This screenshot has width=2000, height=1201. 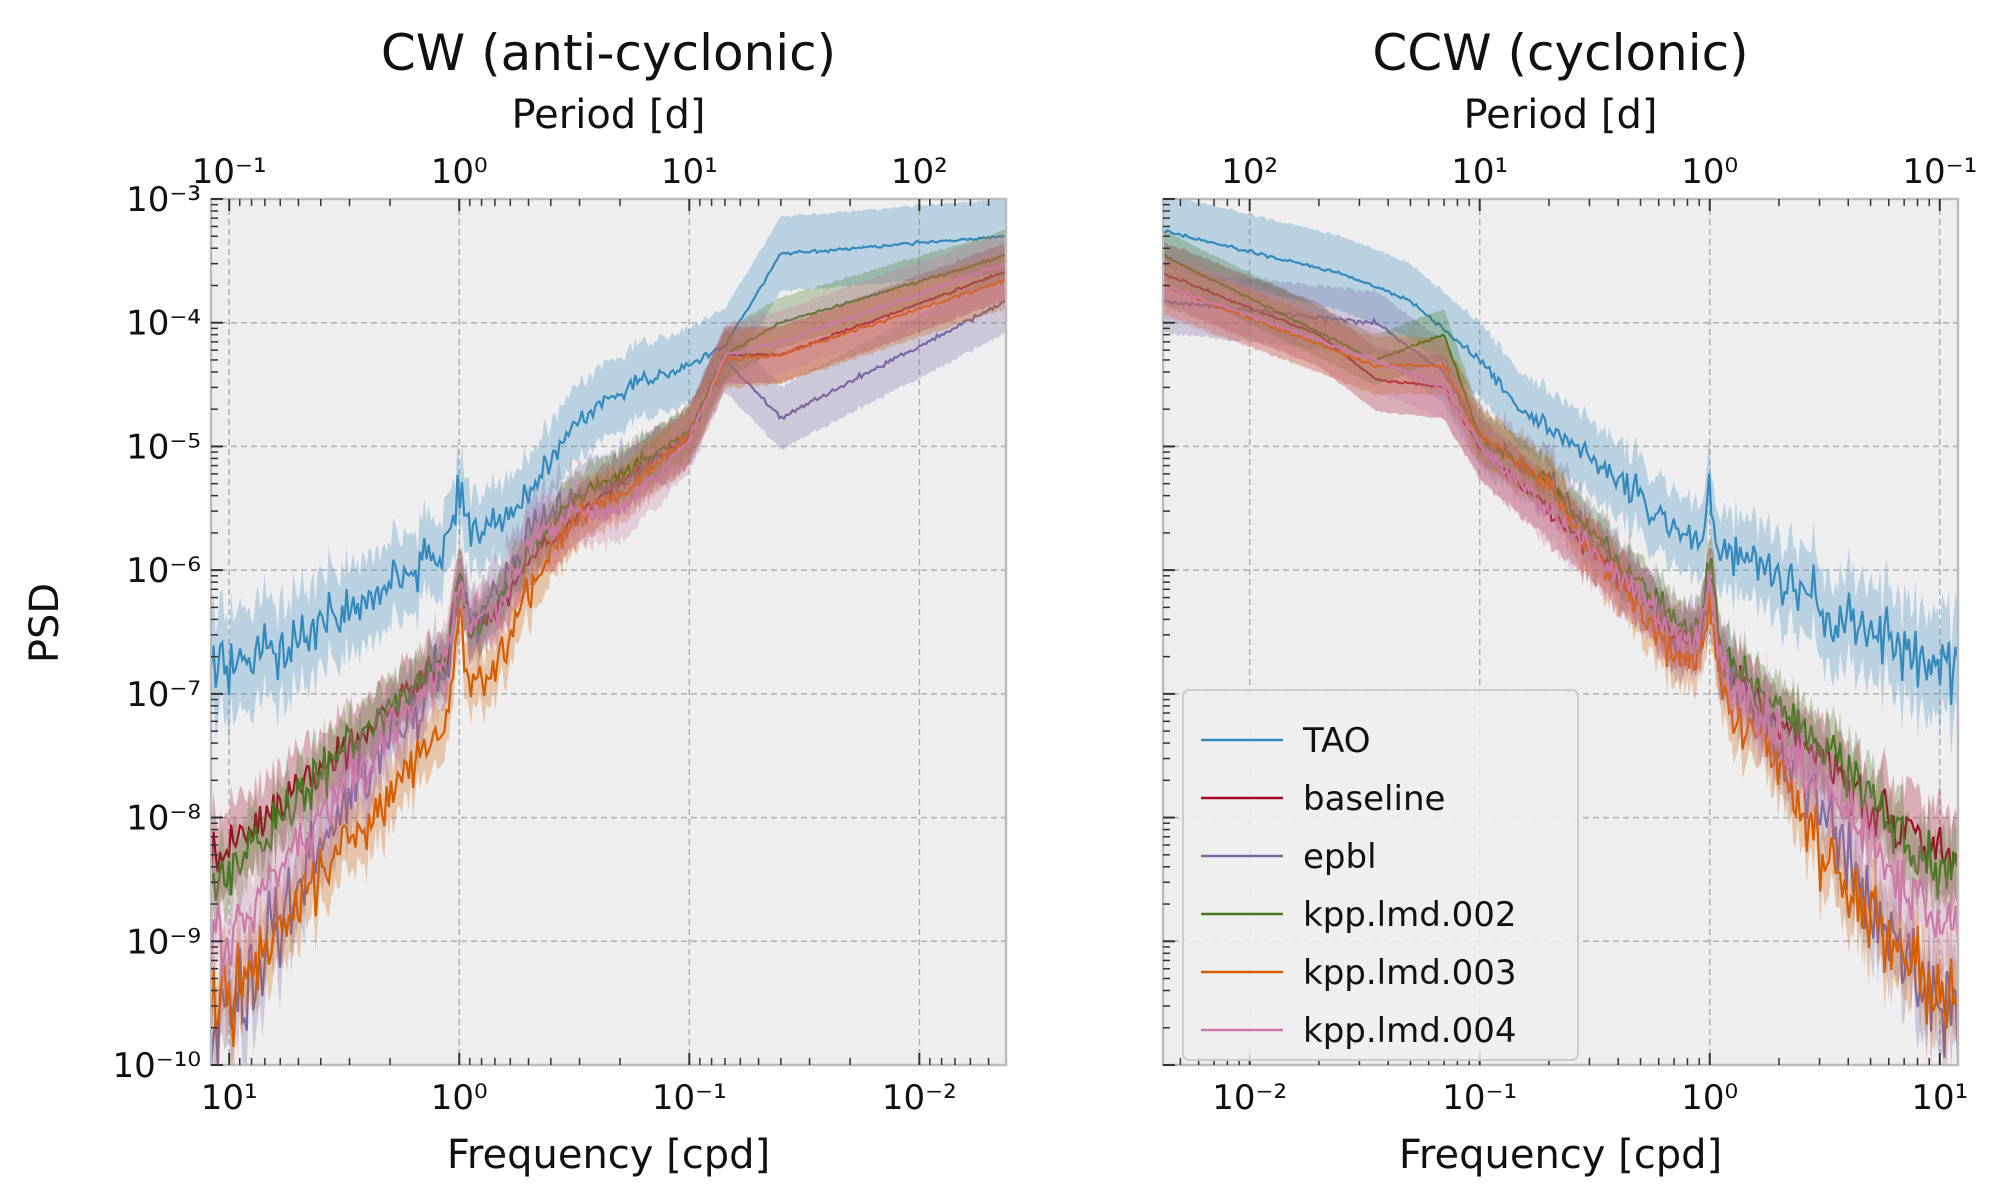 I want to click on legend-label-kpp.lmd.003: kpp.lmd.003, so click(x=1410, y=973).